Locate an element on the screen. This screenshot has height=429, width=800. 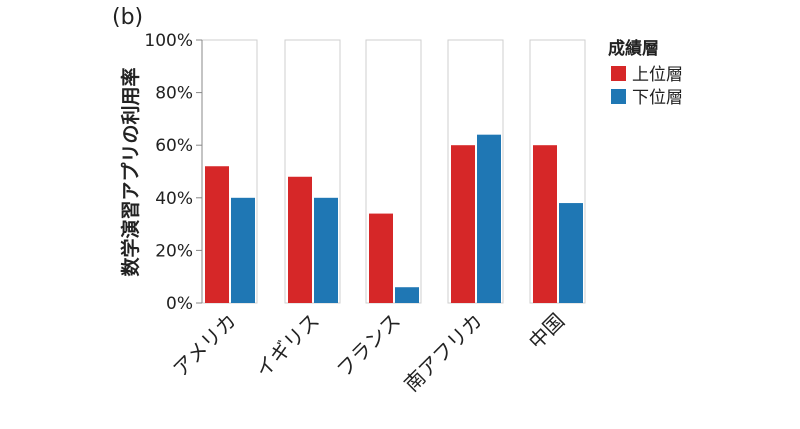
y-tick-label: 0% is located at coordinates (179, 304).